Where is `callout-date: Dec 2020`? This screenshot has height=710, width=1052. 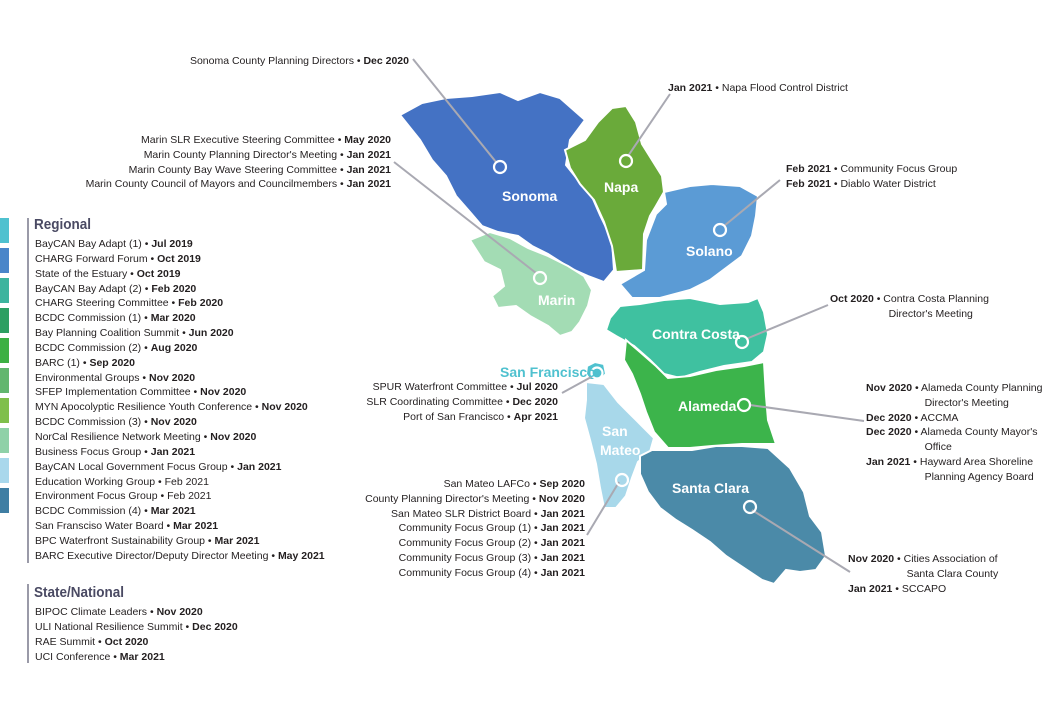 callout-date: Dec 2020 is located at coordinates (386, 61).